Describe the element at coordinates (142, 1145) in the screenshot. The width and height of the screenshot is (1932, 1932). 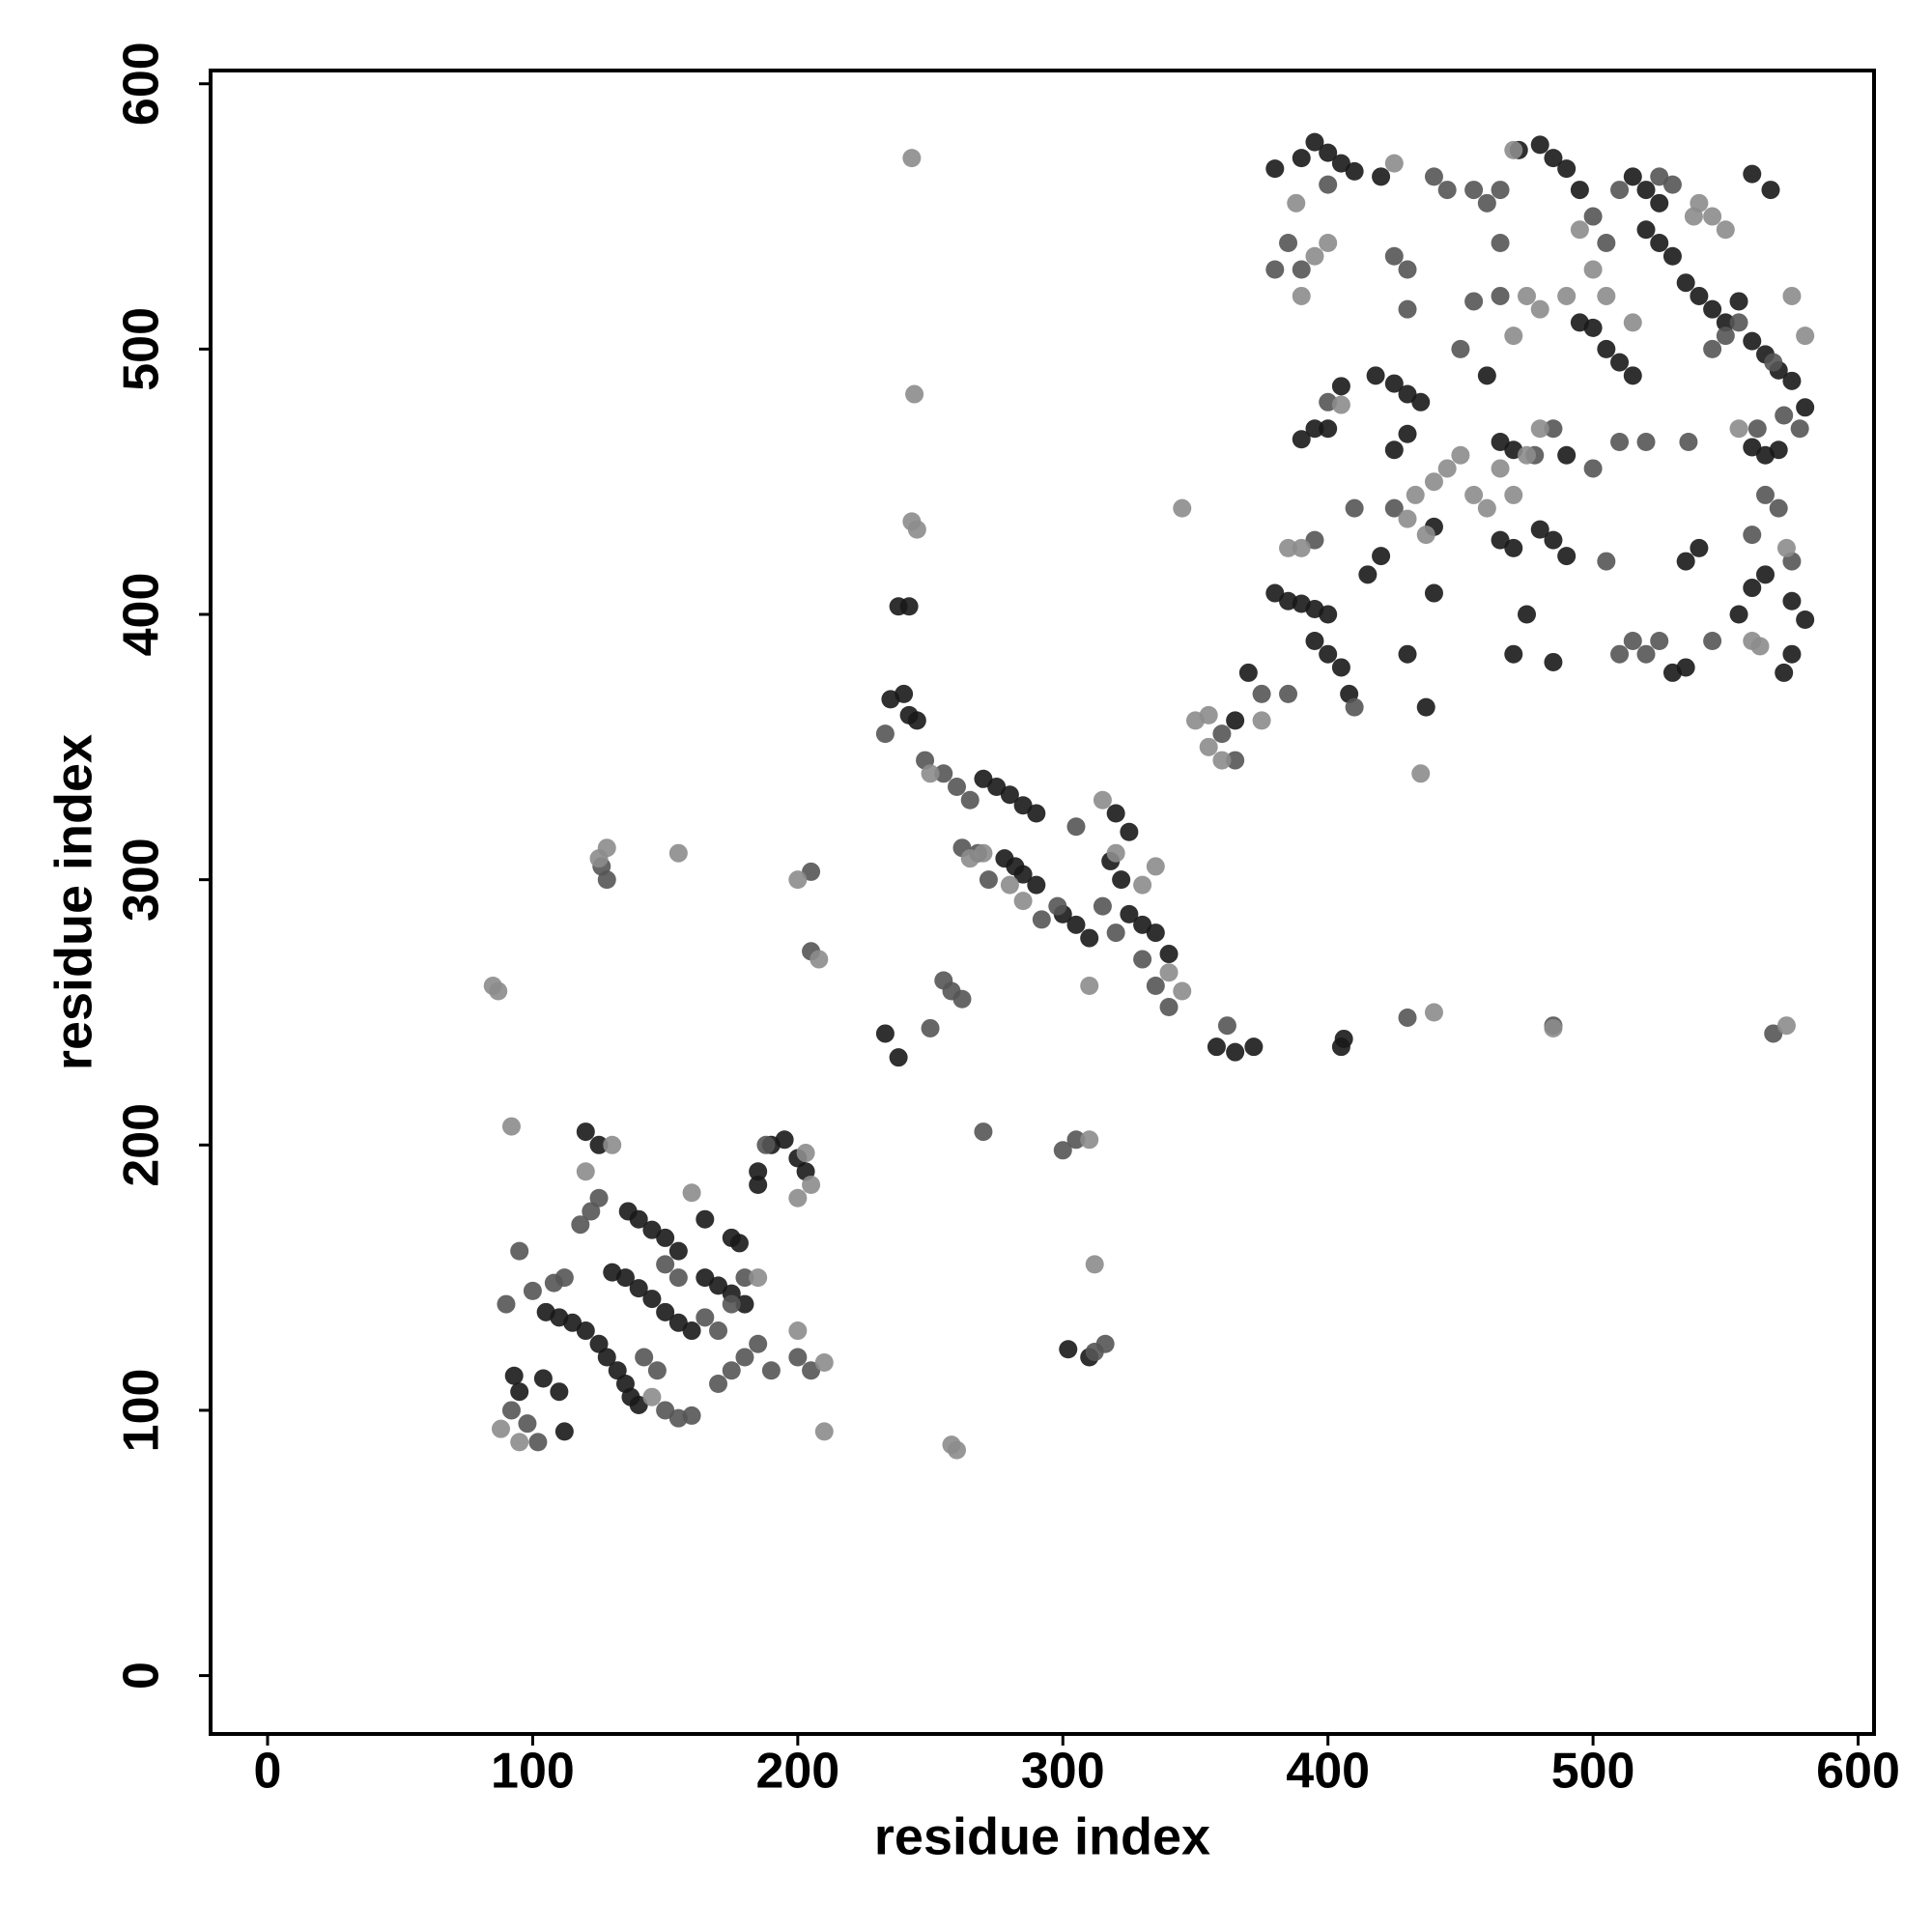
I see `y-tick-label: 200` at that location.